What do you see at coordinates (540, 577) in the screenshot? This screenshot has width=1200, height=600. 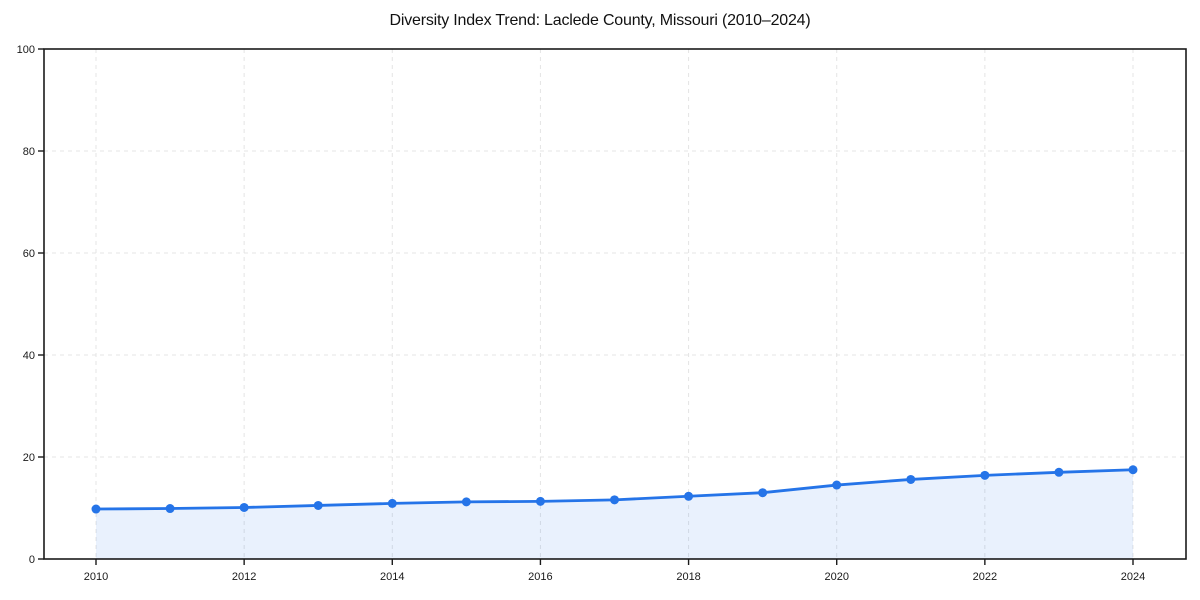 I see `x-tick-label: 2016` at bounding box center [540, 577].